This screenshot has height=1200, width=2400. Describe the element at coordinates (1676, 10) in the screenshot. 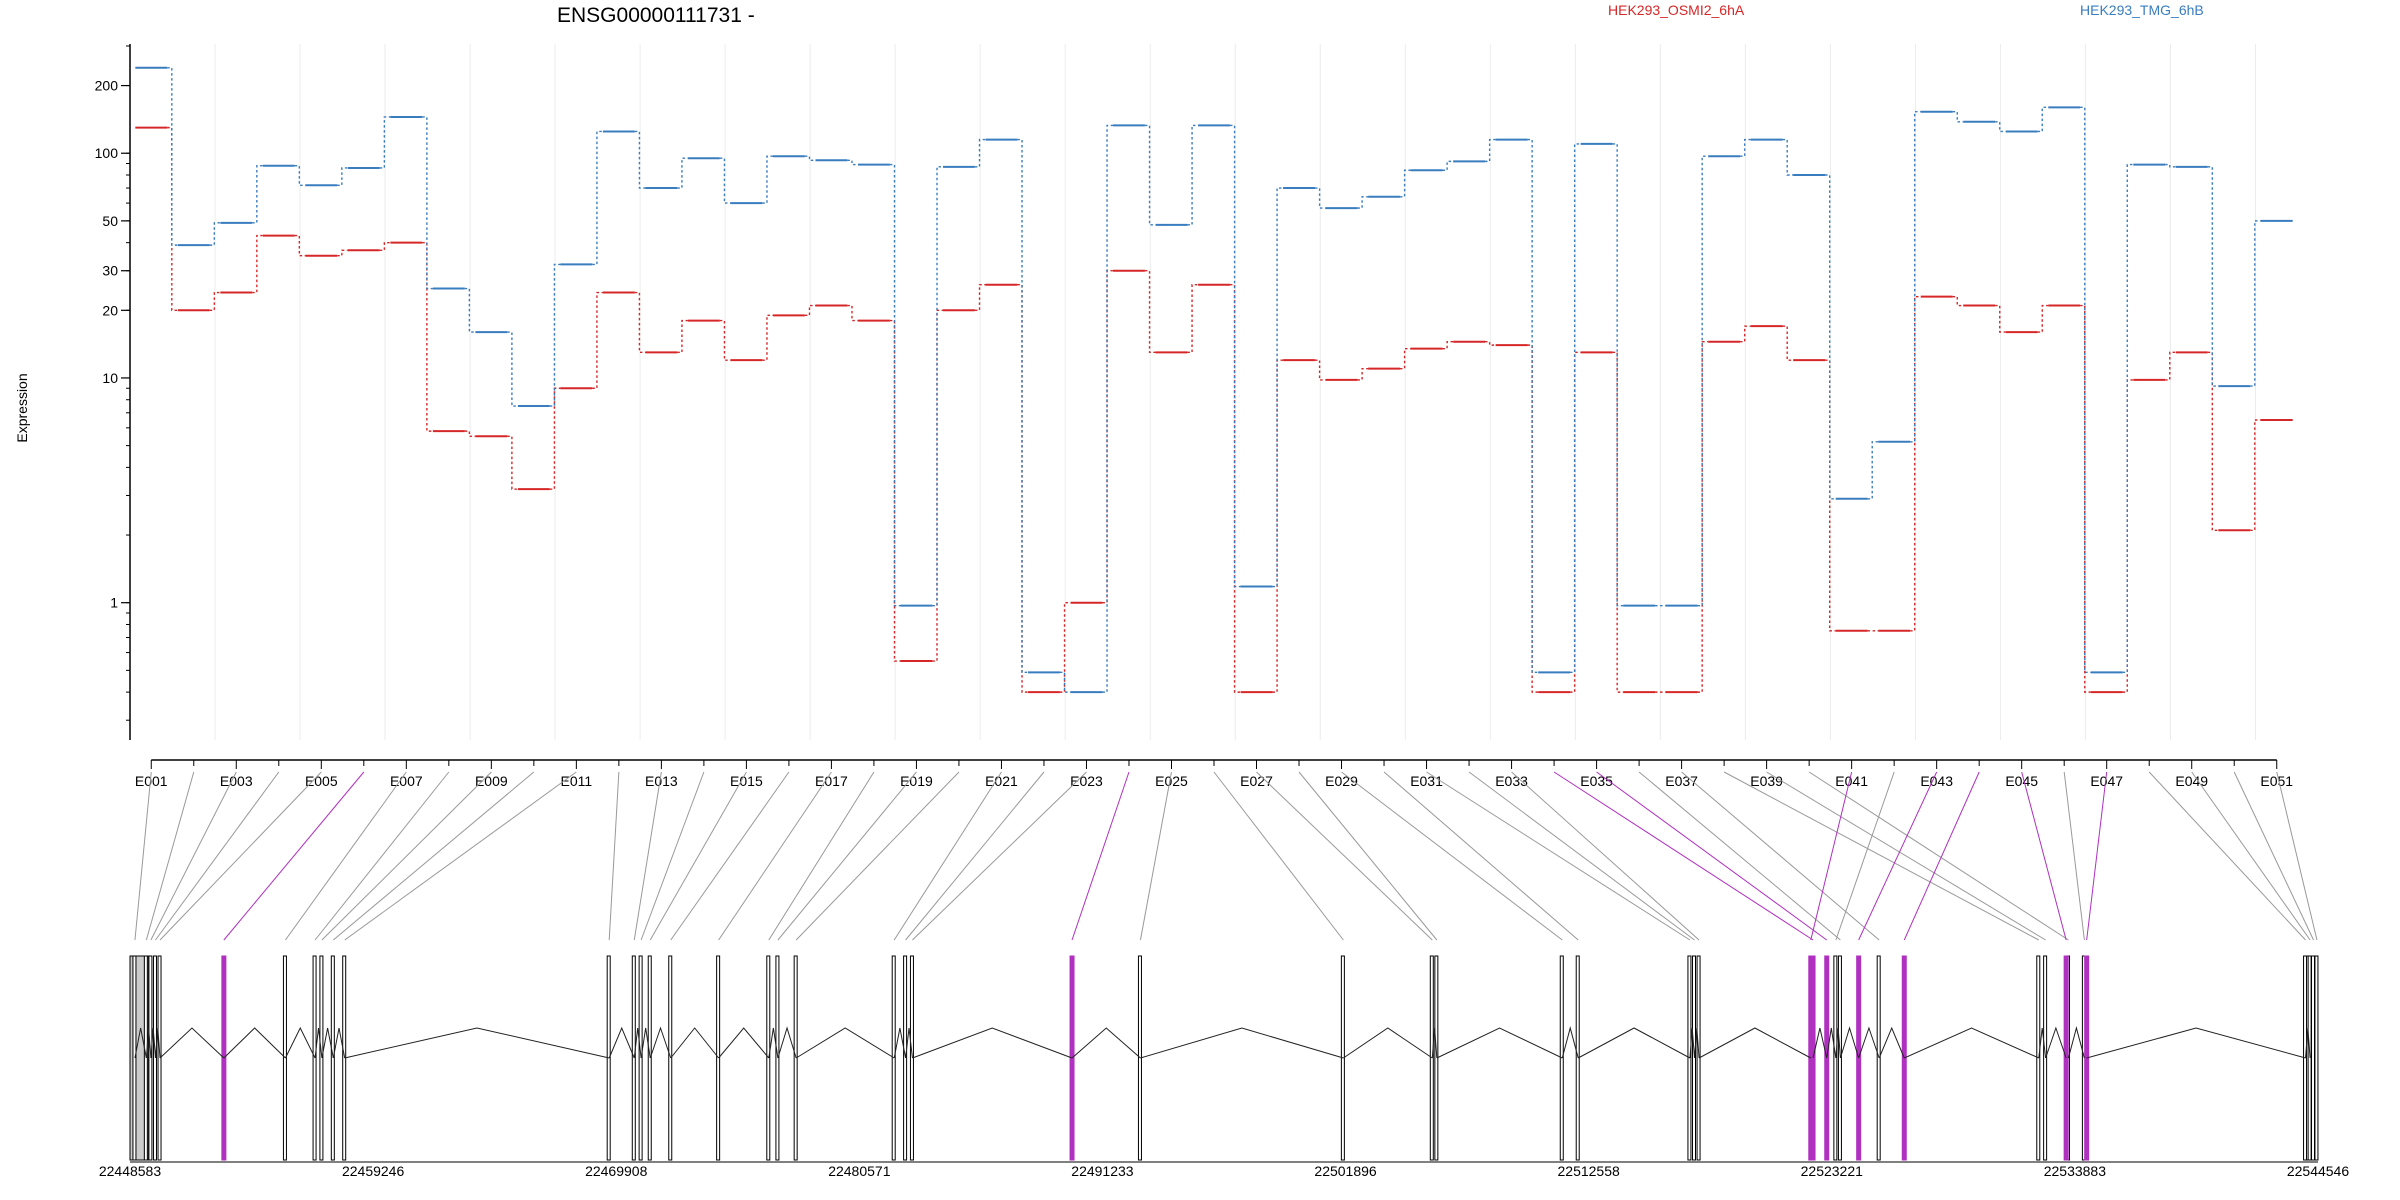

I see `legend-entry-series-1: HEK293_OSMI2_6hA` at that location.